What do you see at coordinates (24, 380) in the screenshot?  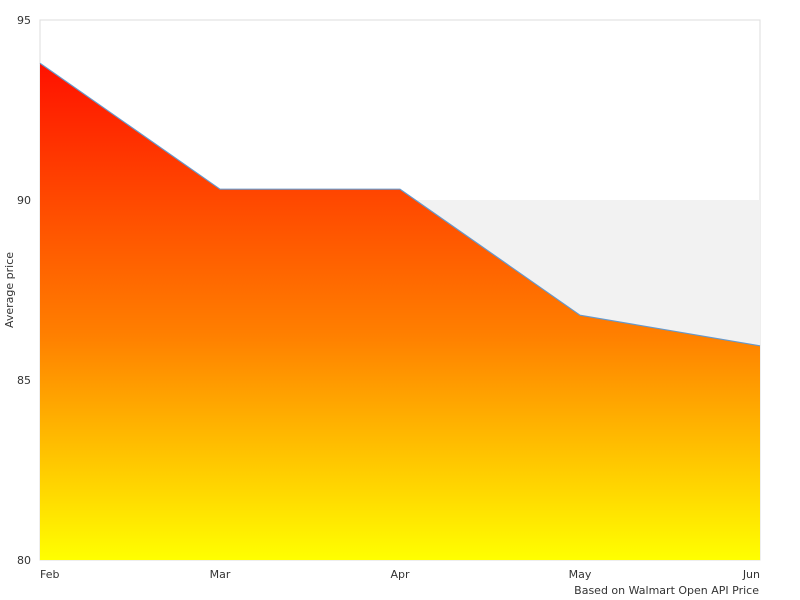 I see `y-tick-label: 85` at bounding box center [24, 380].